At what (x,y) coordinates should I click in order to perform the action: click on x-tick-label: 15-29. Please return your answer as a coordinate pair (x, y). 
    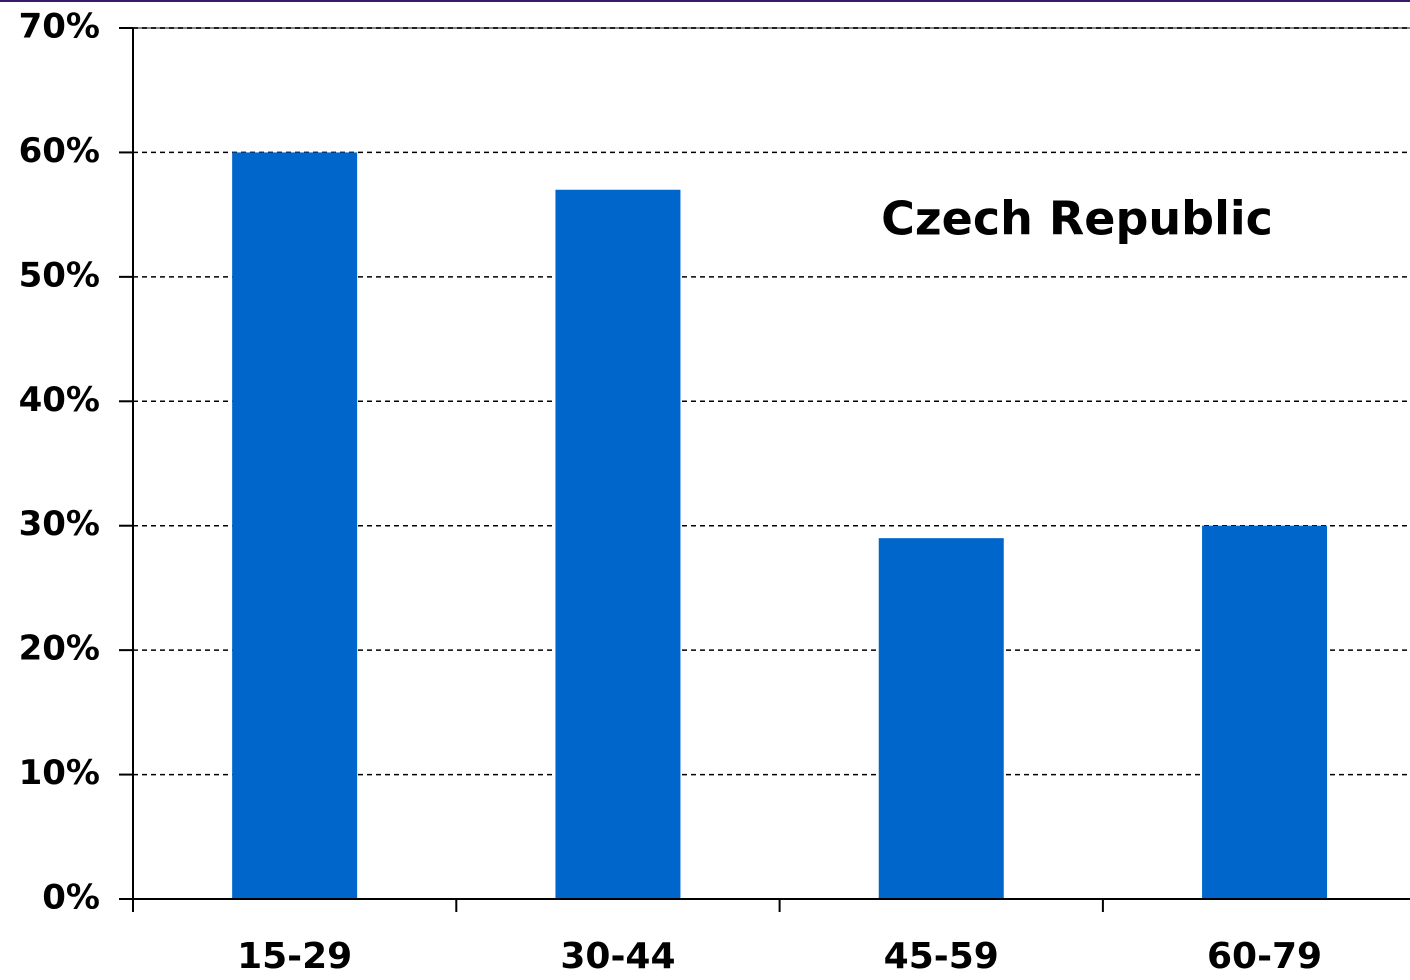
    Looking at the image, I should click on (294, 956).